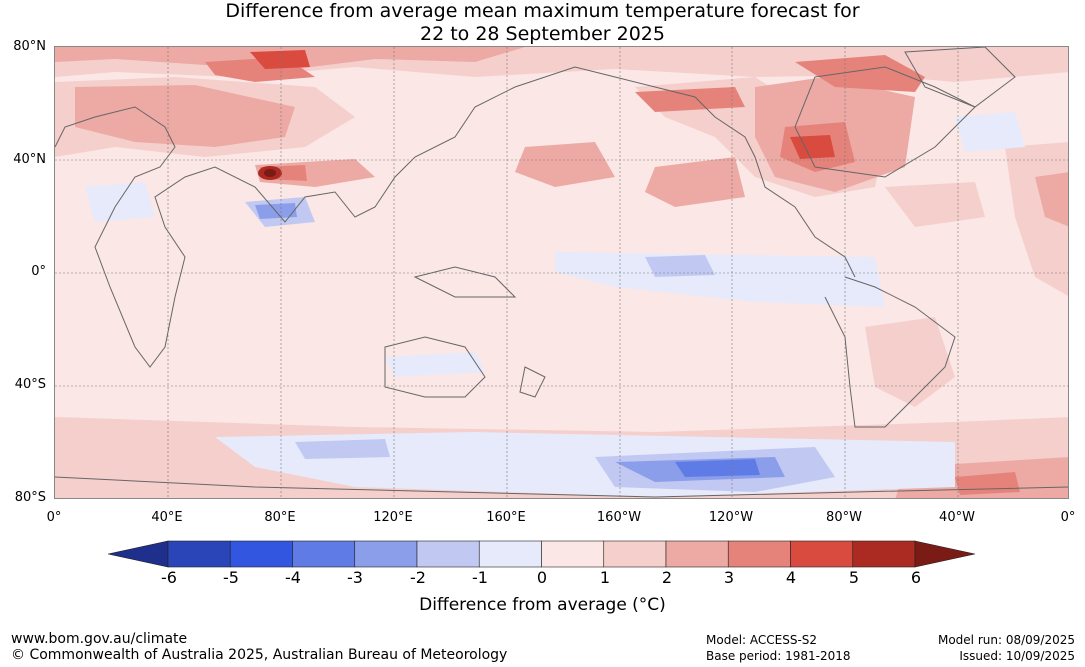 This screenshot has height=667, width=1085. Describe the element at coordinates (99, 639) in the screenshot. I see `footer-url: www.bom.gov.au/climate` at that location.